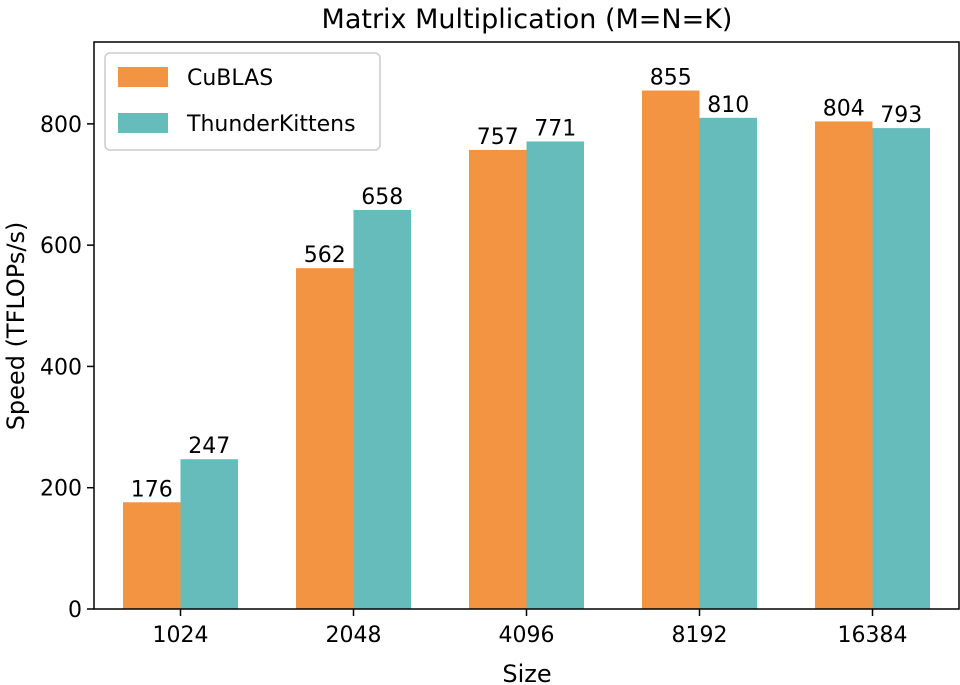 The image size is (960, 685). Describe the element at coordinates (901, 115) in the screenshot. I see `data-label-thunderkittens-16384: 793` at that location.